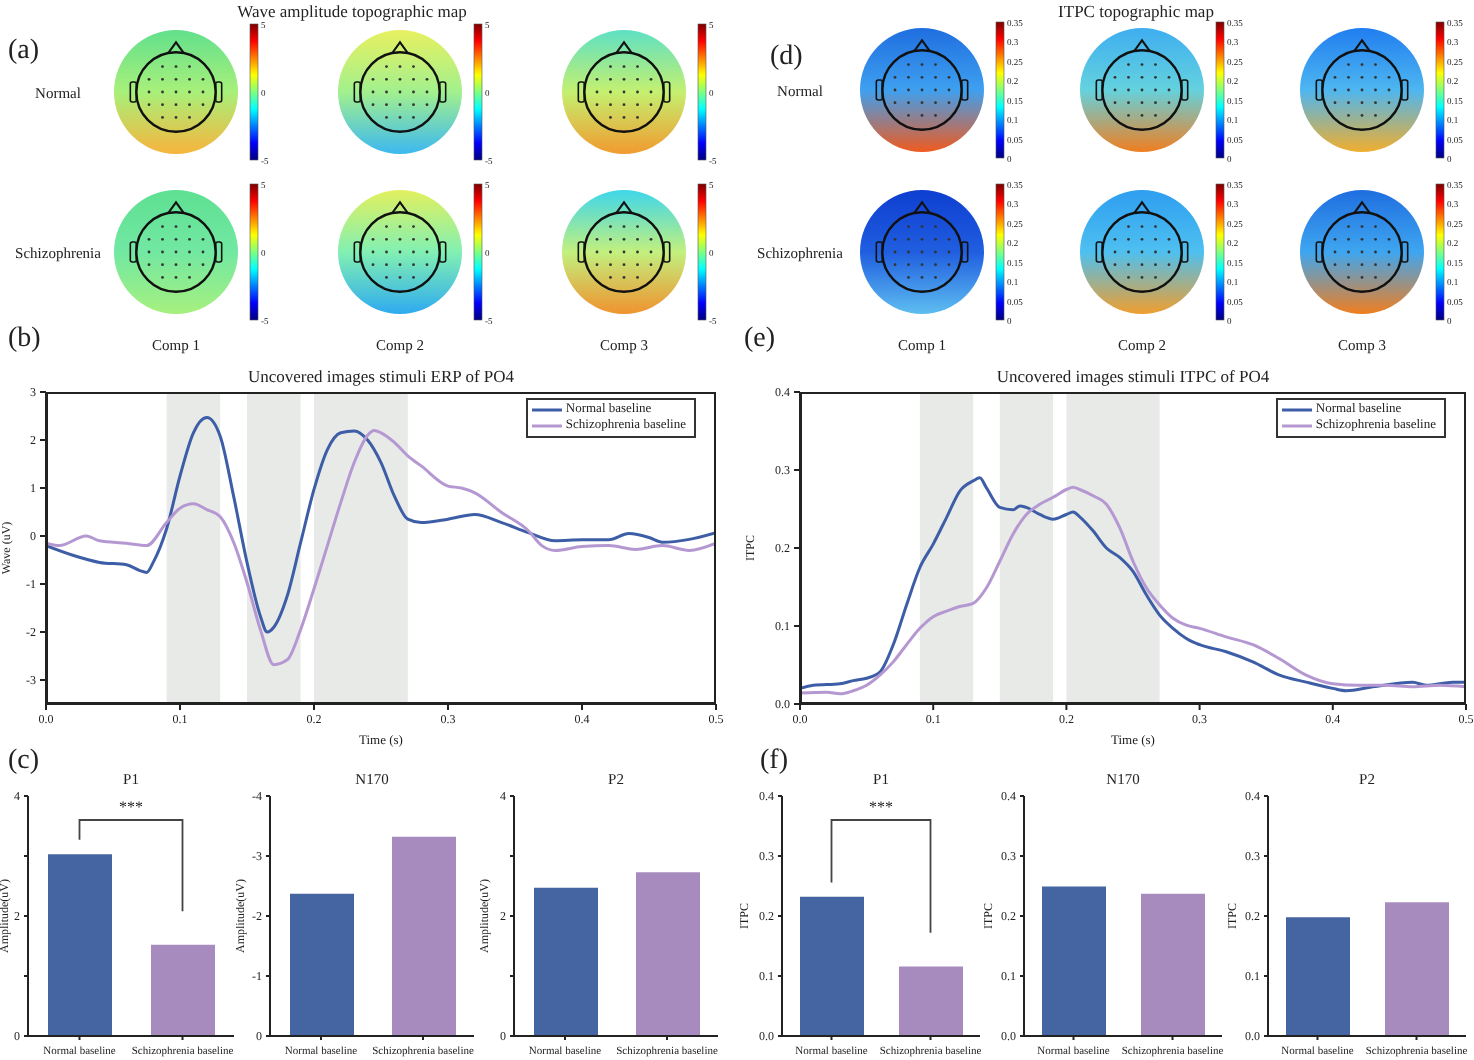 The width and height of the screenshot is (1474, 1060). What do you see at coordinates (774, 761) in the screenshot?
I see `text: (f)` at bounding box center [774, 761].